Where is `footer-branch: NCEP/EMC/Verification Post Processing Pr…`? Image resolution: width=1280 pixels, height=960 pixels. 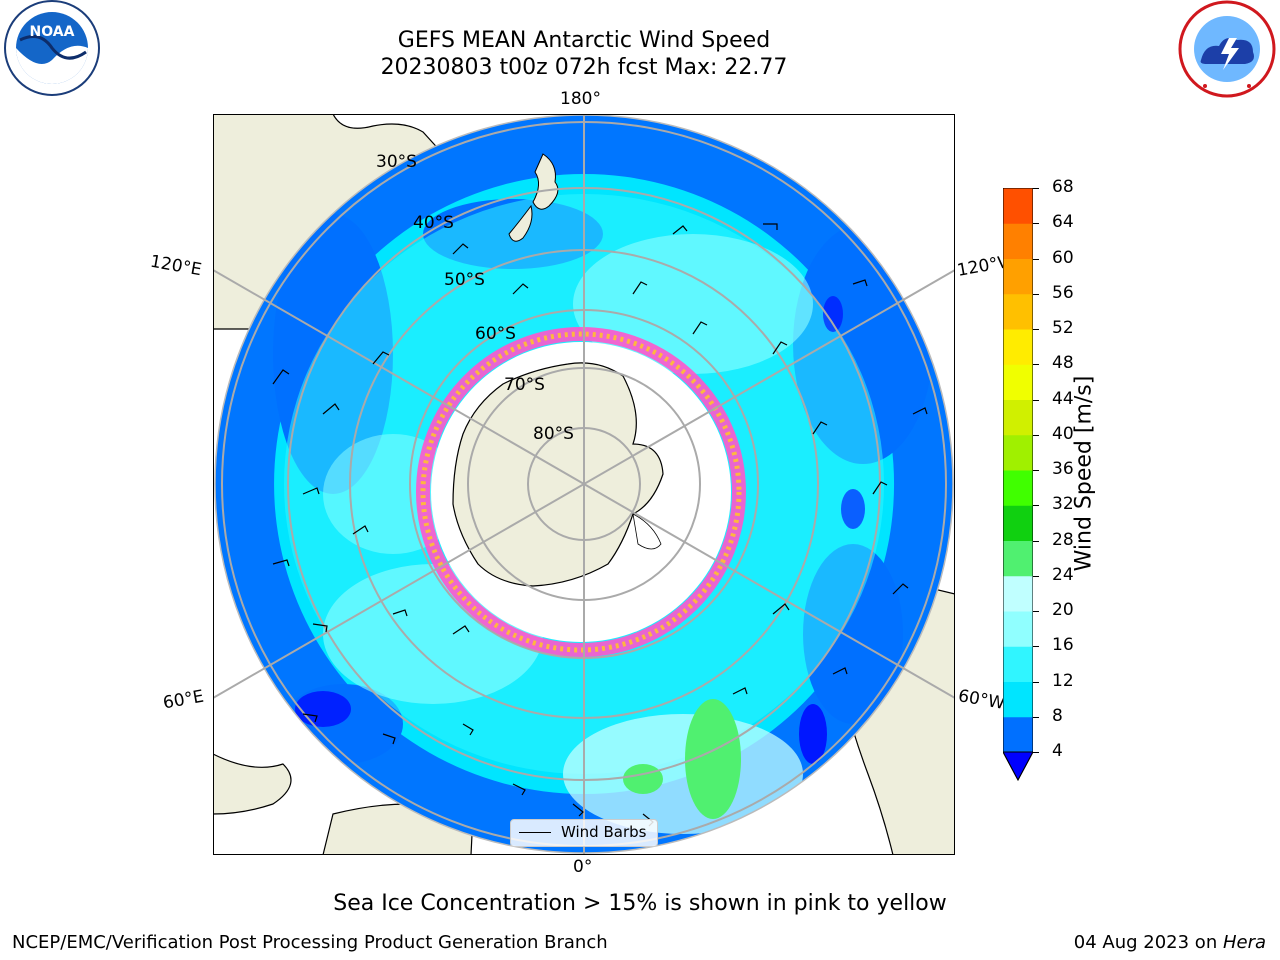 footer-branch: NCEP/EMC/Verification Post Processing Pr… is located at coordinates (310, 942).